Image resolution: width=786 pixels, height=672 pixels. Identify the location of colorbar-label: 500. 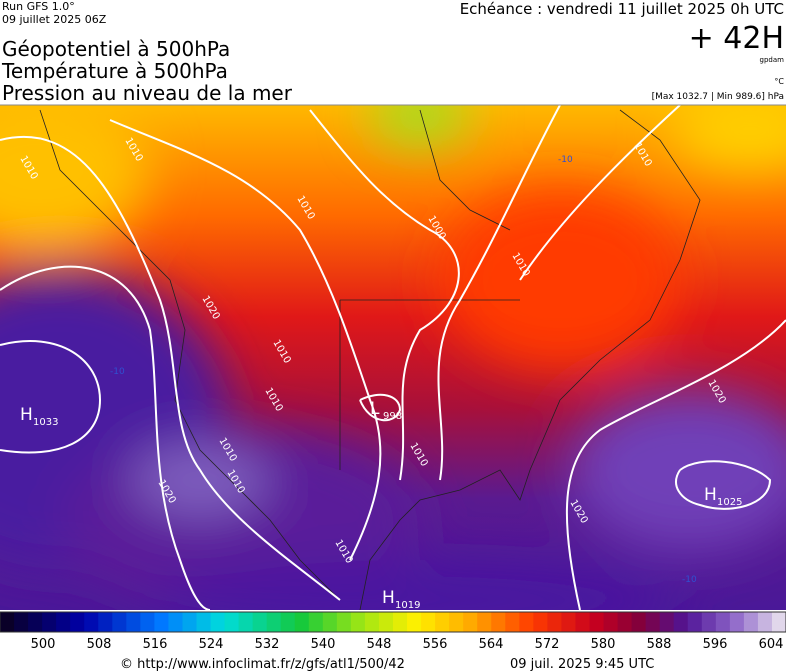
(43, 644).